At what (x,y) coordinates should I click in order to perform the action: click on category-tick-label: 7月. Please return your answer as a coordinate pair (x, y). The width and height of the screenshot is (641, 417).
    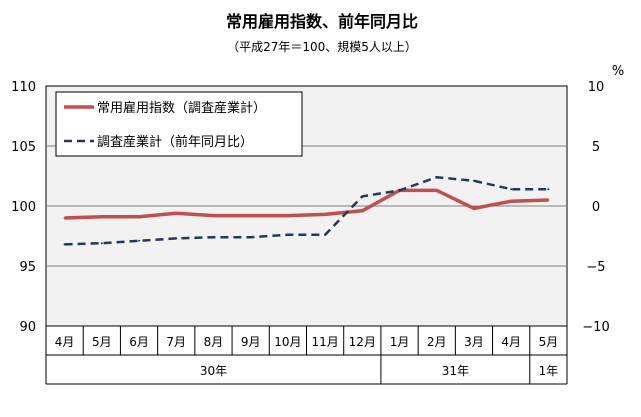
    Looking at the image, I should click on (176, 342).